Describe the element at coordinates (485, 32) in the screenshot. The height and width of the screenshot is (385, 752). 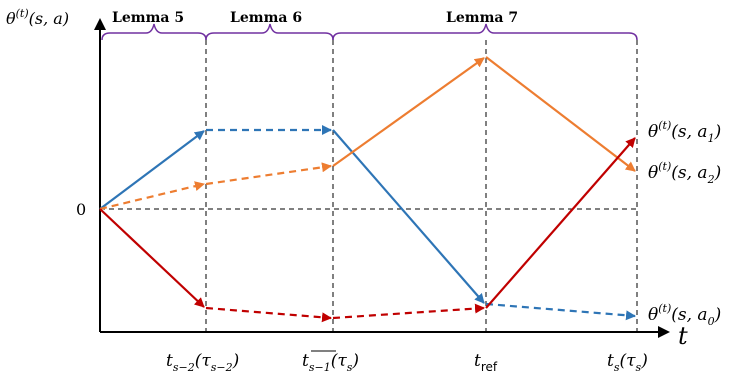
I see `lemma-7-brace` at that location.